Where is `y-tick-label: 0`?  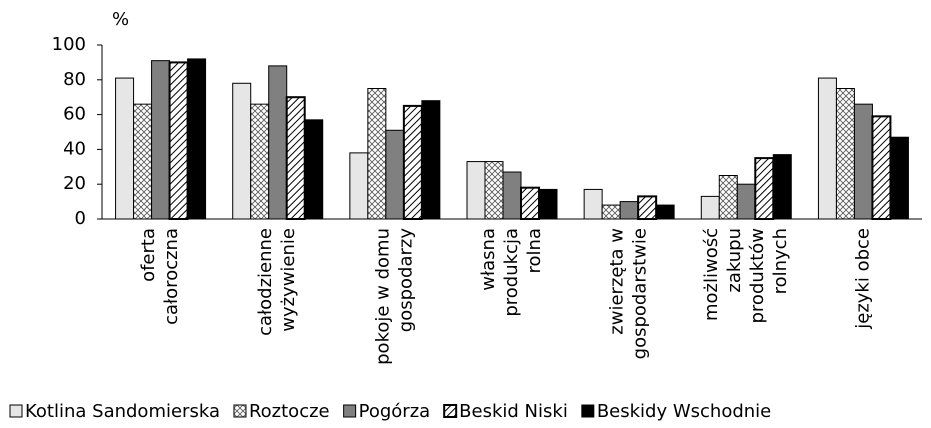
y-tick-label: 0 is located at coordinates (80, 218).